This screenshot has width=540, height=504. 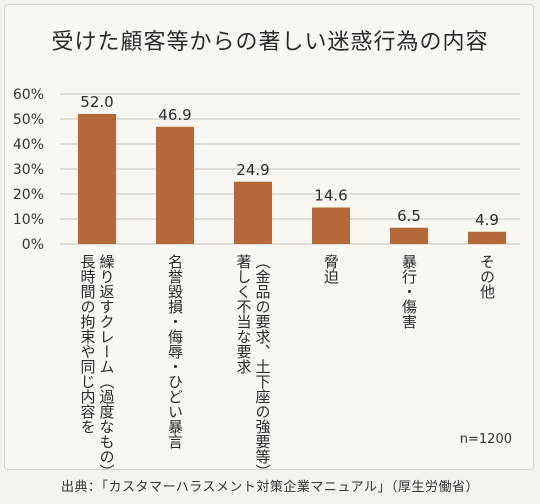 What do you see at coordinates (28, 220) in the screenshot?
I see `y-tick-label: 10%` at bounding box center [28, 220].